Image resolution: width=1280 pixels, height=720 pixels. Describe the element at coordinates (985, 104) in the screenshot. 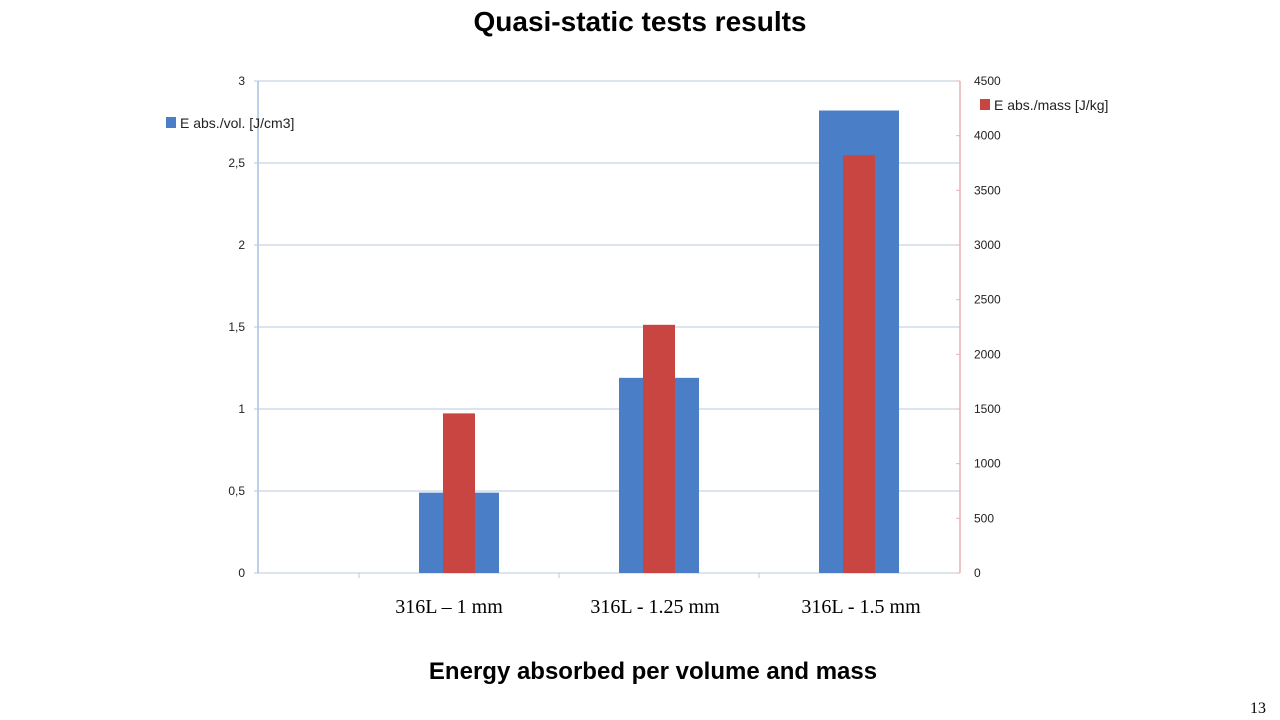

I see `legend-swatch-mass` at that location.